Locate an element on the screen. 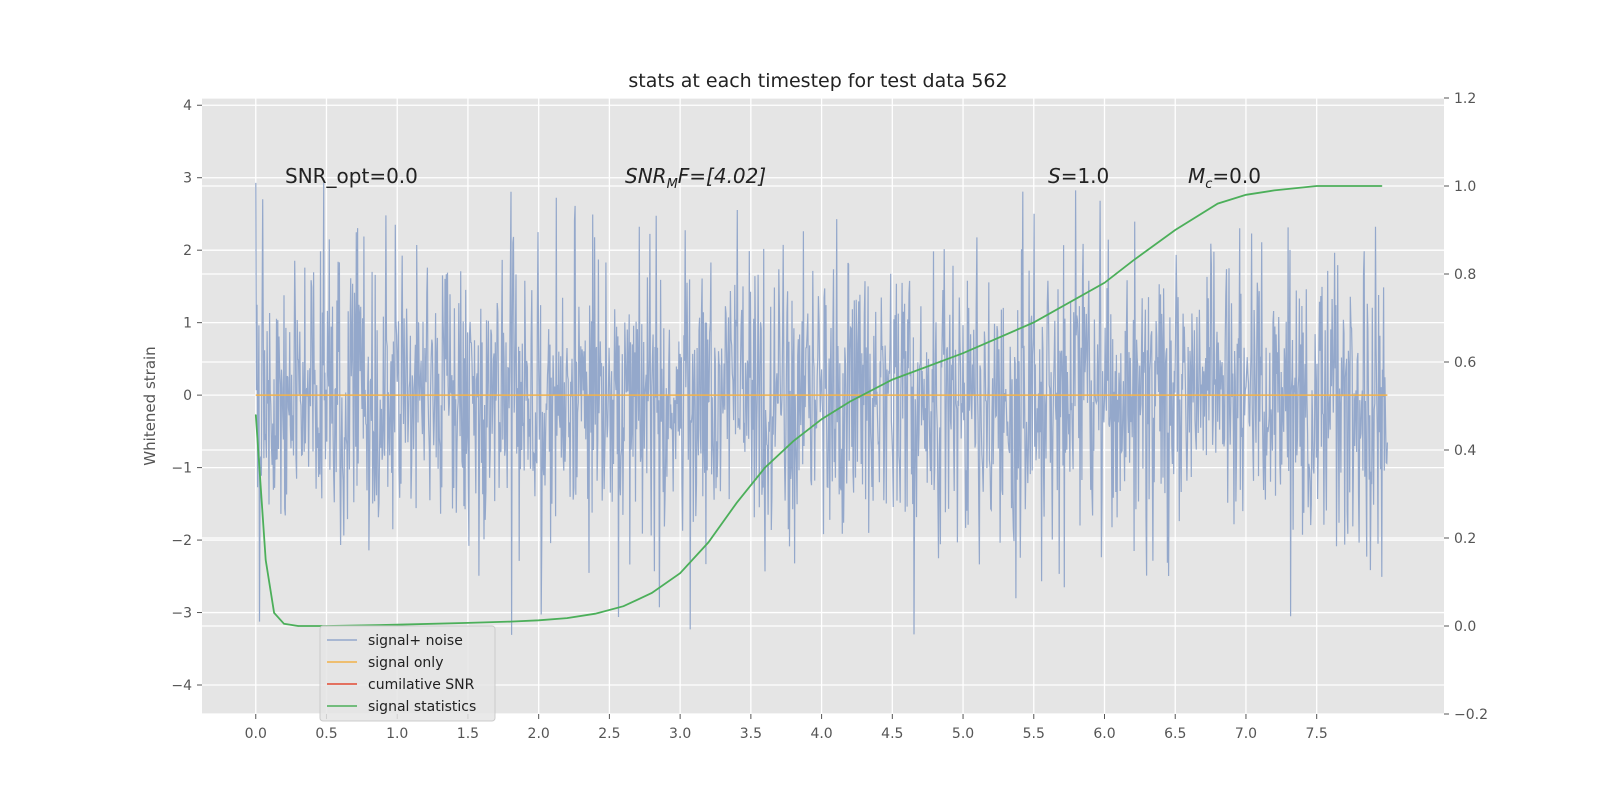 Image resolution: width=1600 pixels, height=800 pixels. chart-title: stats at each timestep for test data 562 is located at coordinates (817, 81).